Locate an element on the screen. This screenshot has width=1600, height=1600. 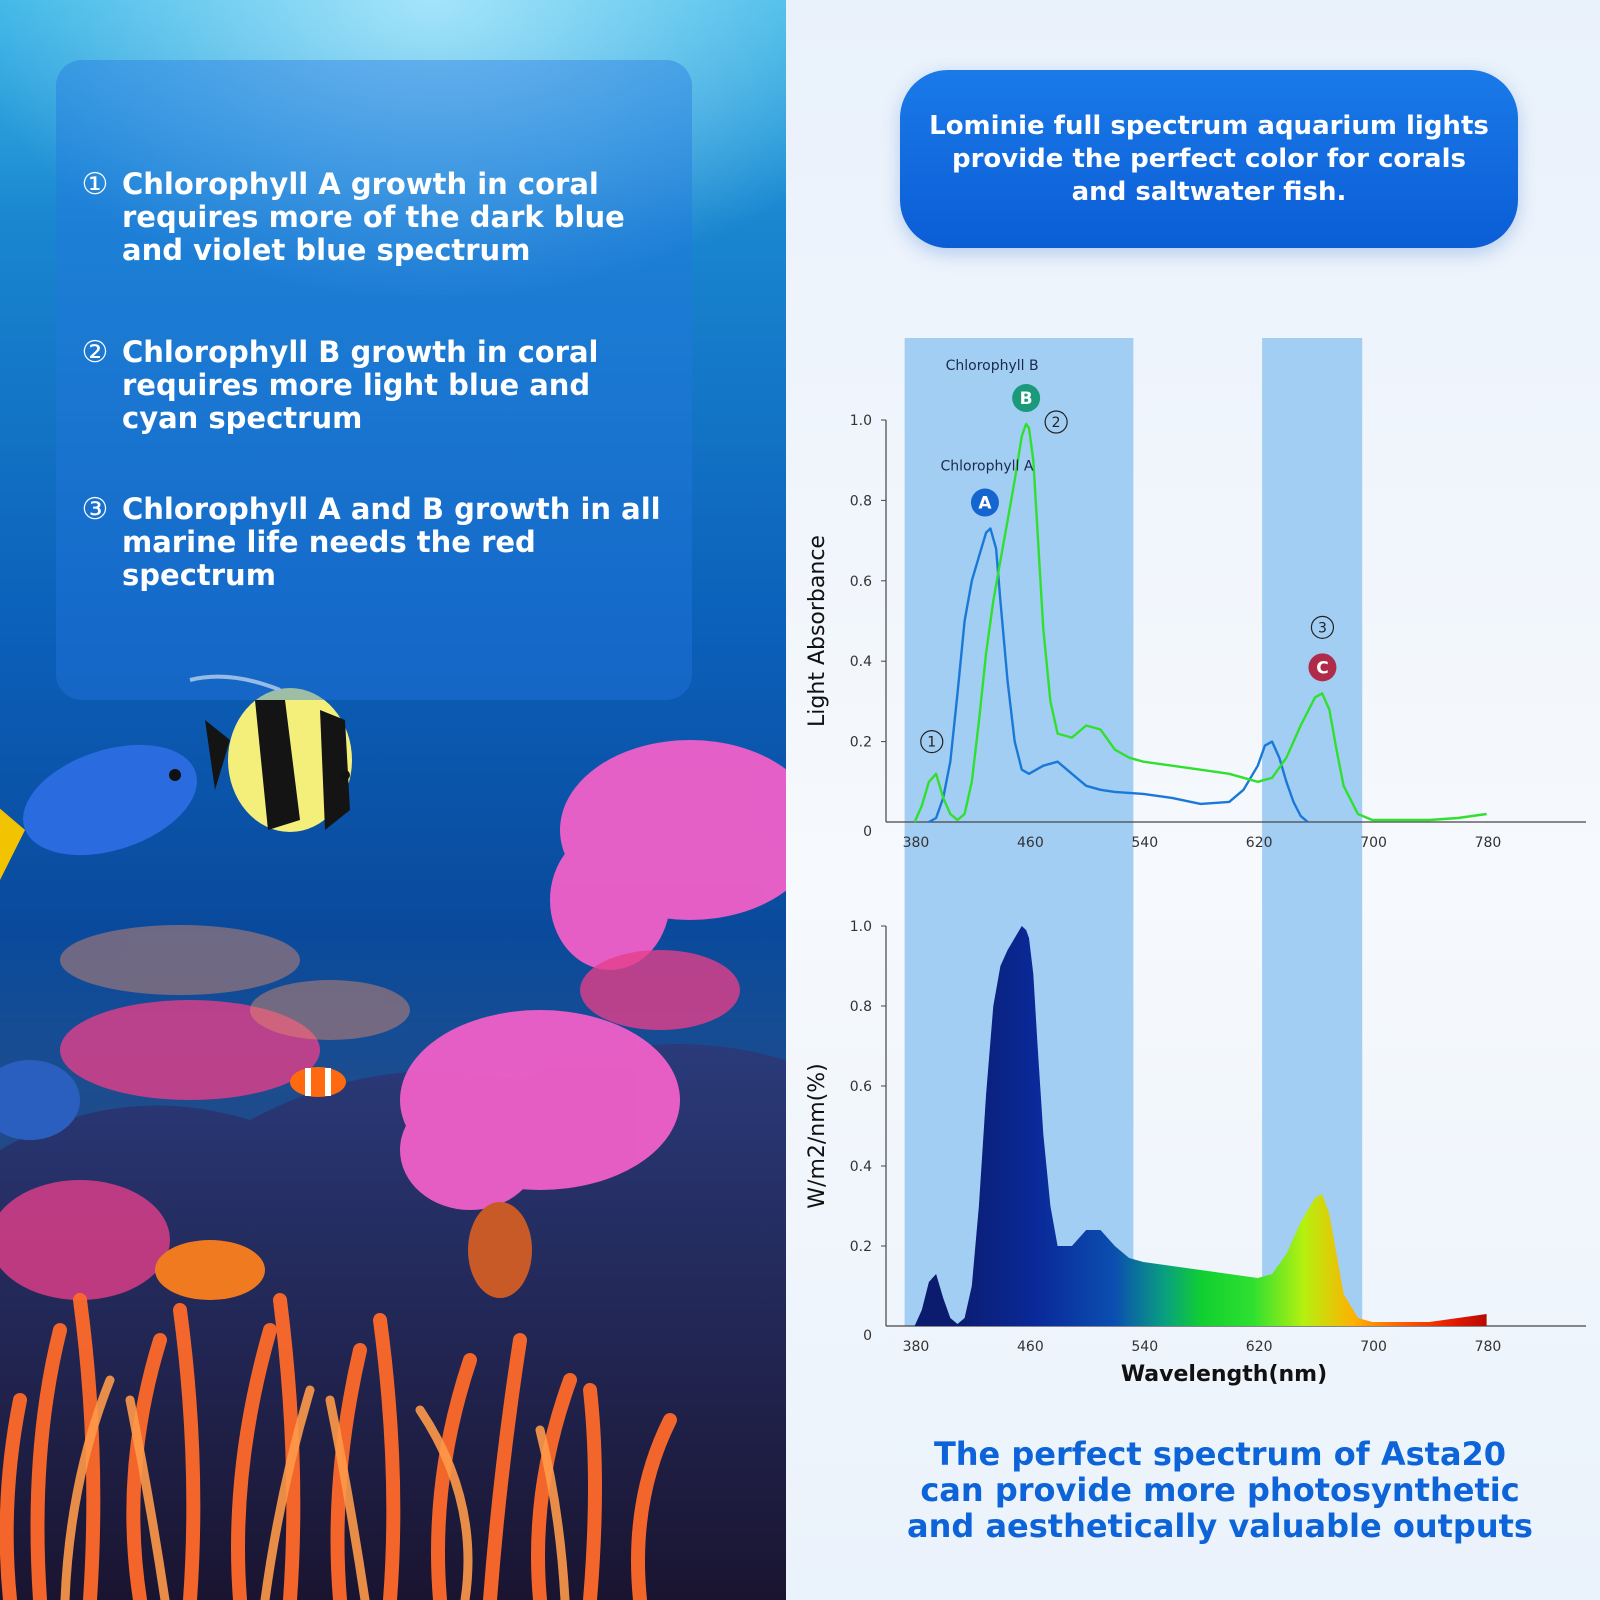
series-line-chlorophyll-b is located at coordinates (1200, 622).